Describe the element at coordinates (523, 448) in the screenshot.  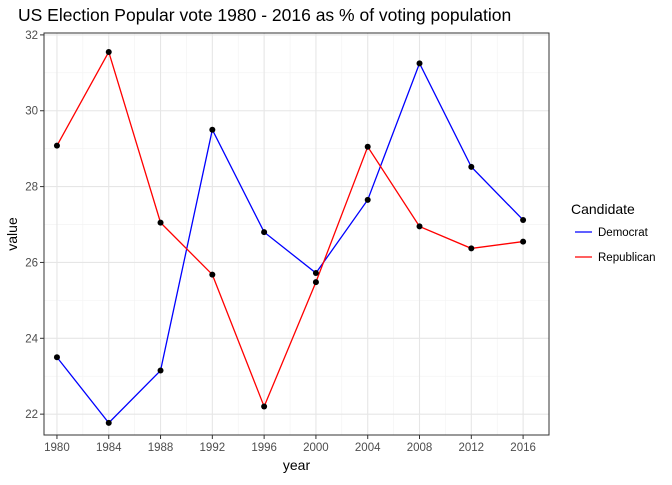
I see `x-tick-label: 2016` at that location.